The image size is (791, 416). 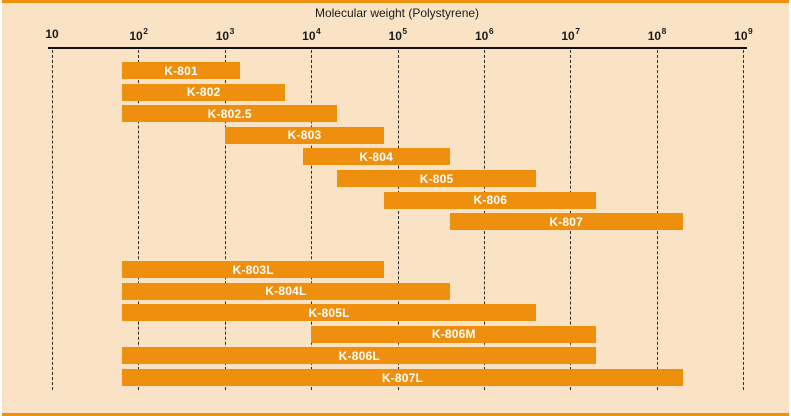 I want to click on range-bar-k-806m: K-806M, so click(x=454, y=334).